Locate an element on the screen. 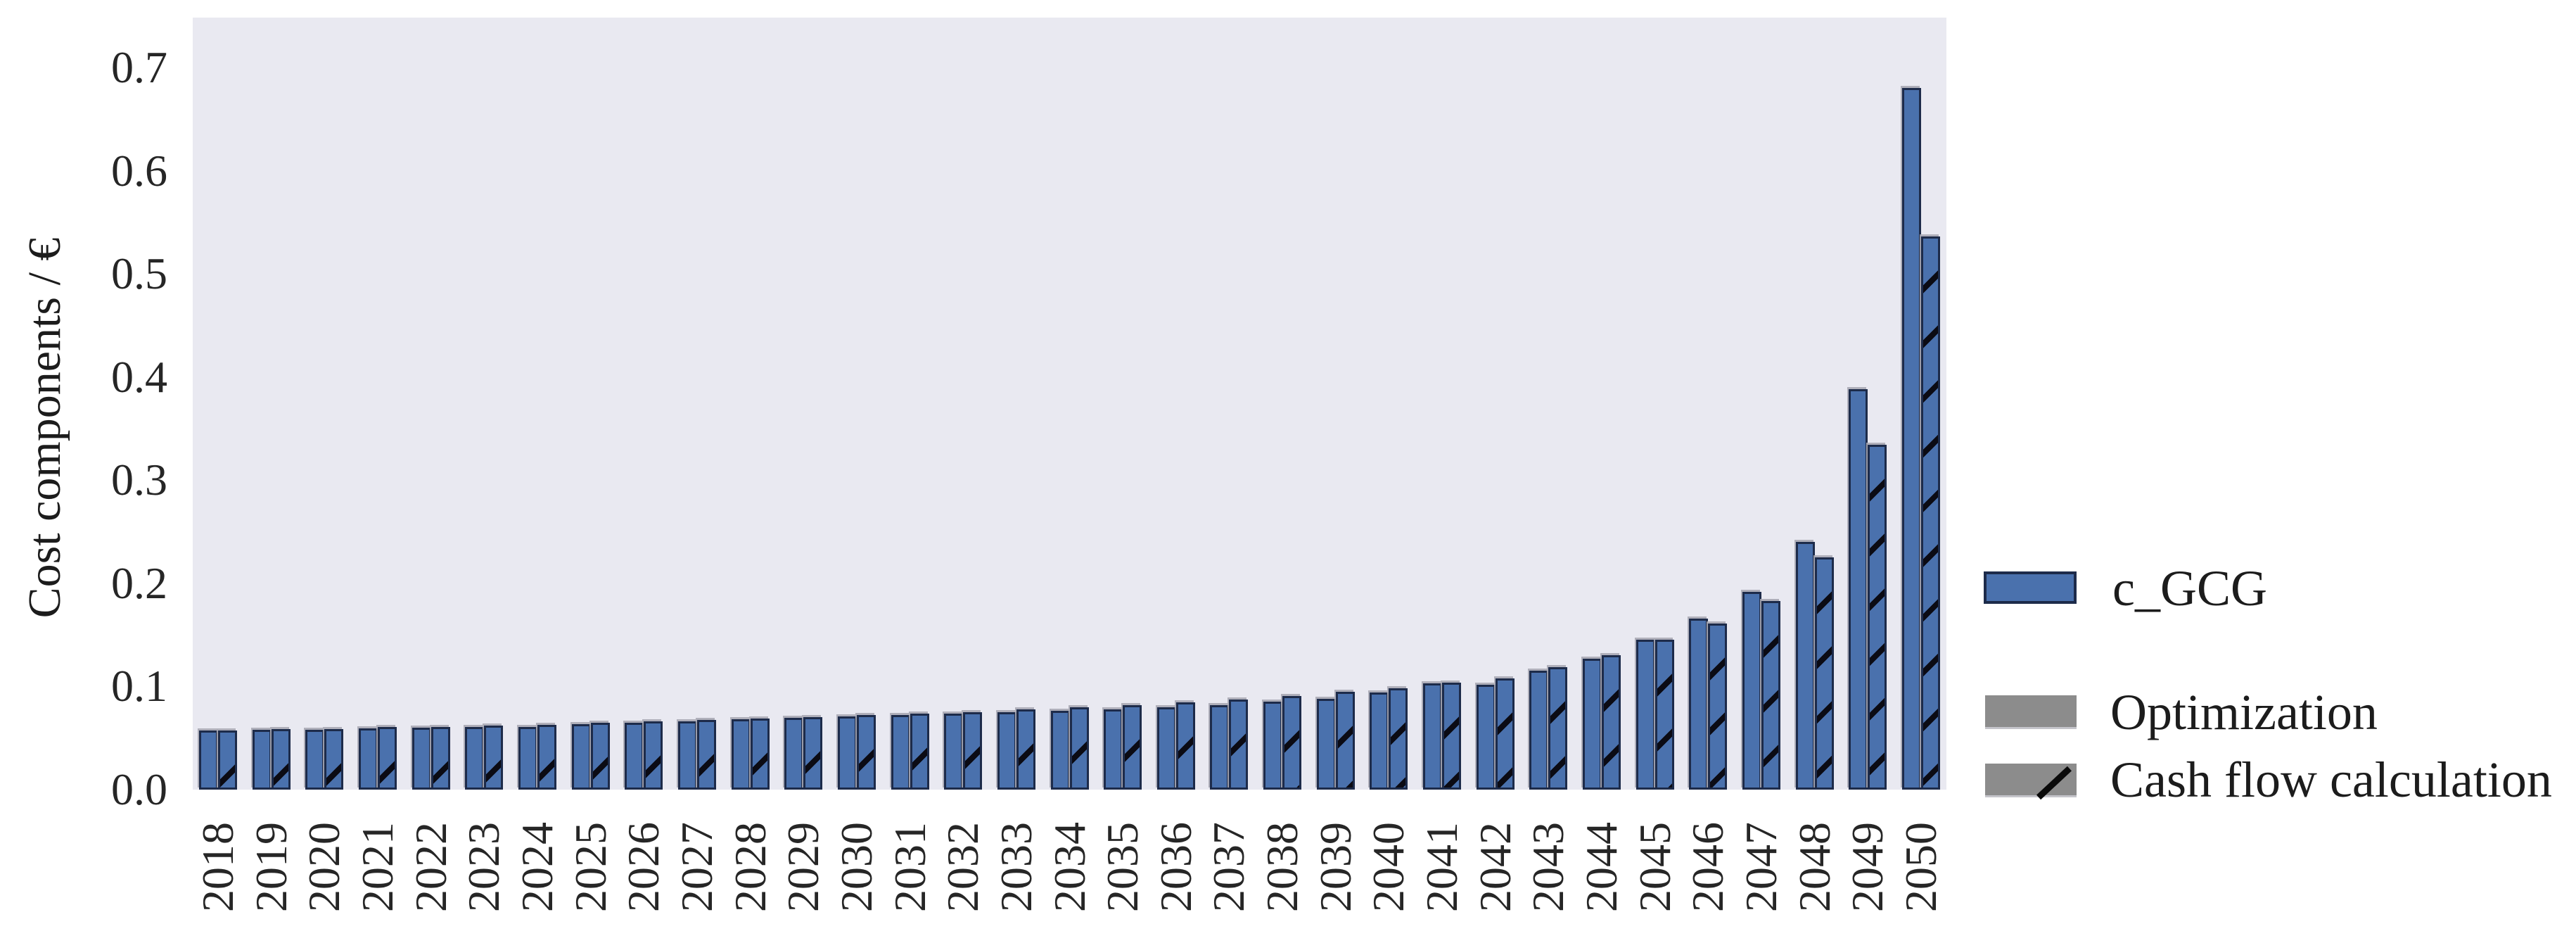 Image resolution: width=2576 pixels, height=936 pixels. bar-optimization-2022 is located at coordinates (421, 759).